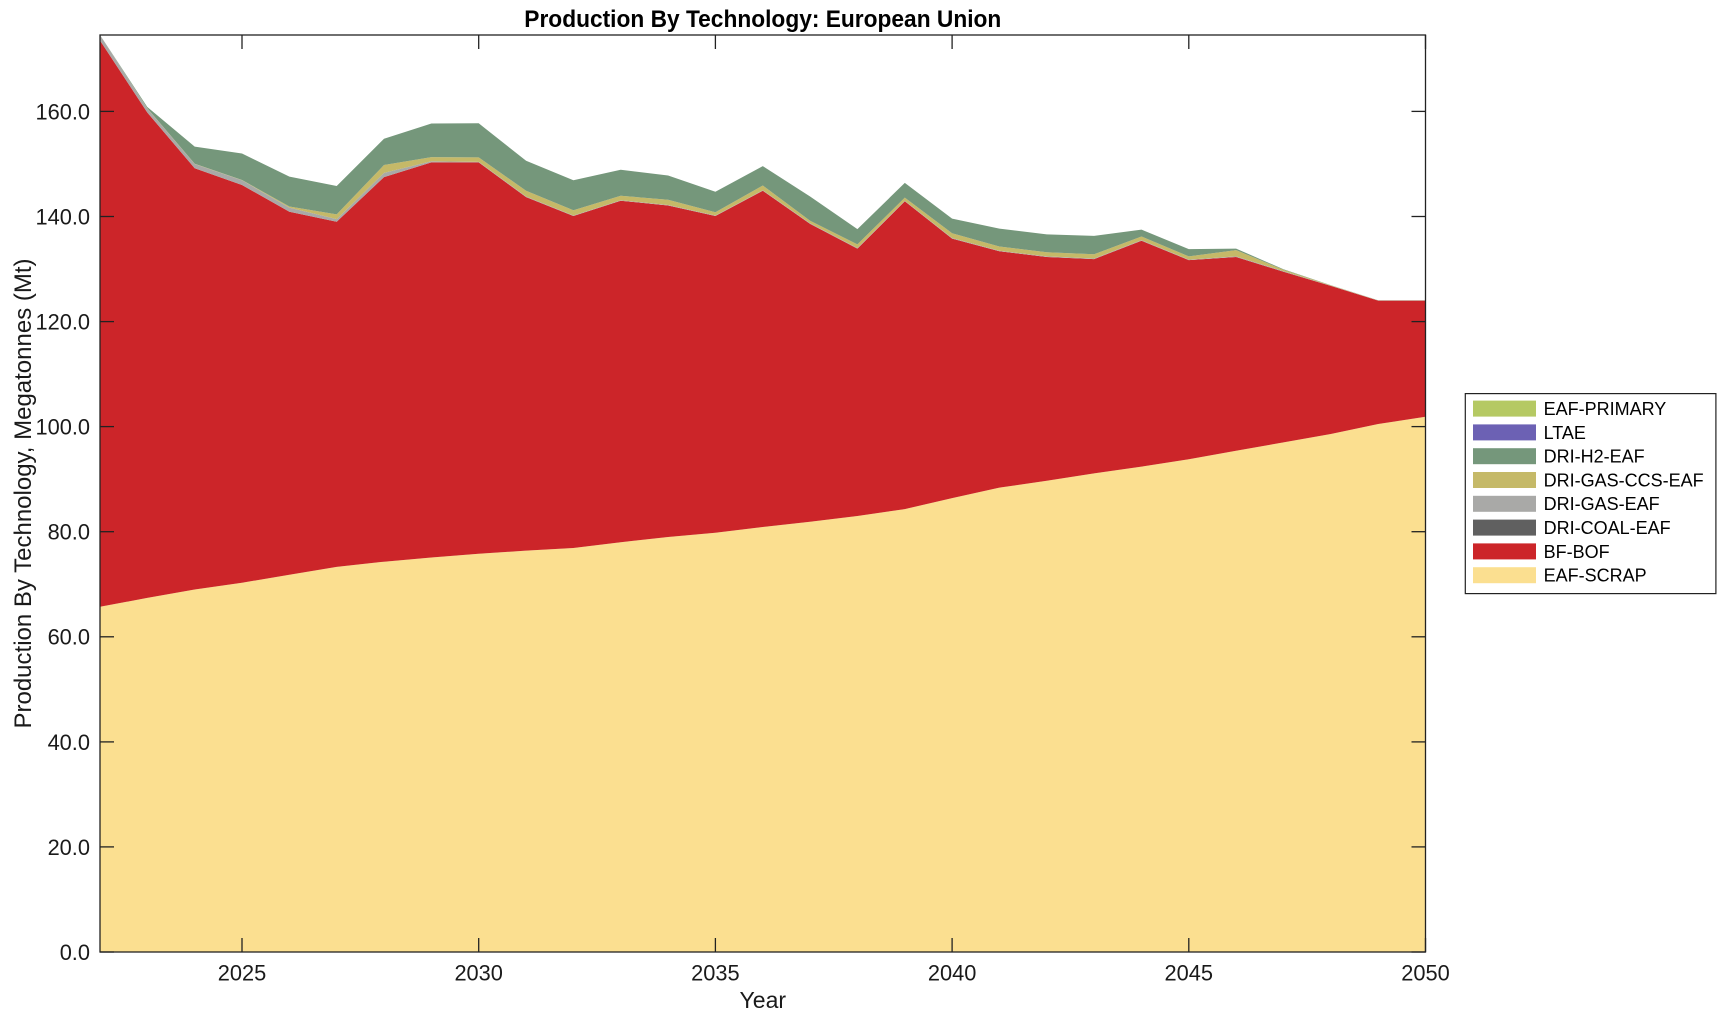  I want to click on svg-text: 2030, so click(478, 973).